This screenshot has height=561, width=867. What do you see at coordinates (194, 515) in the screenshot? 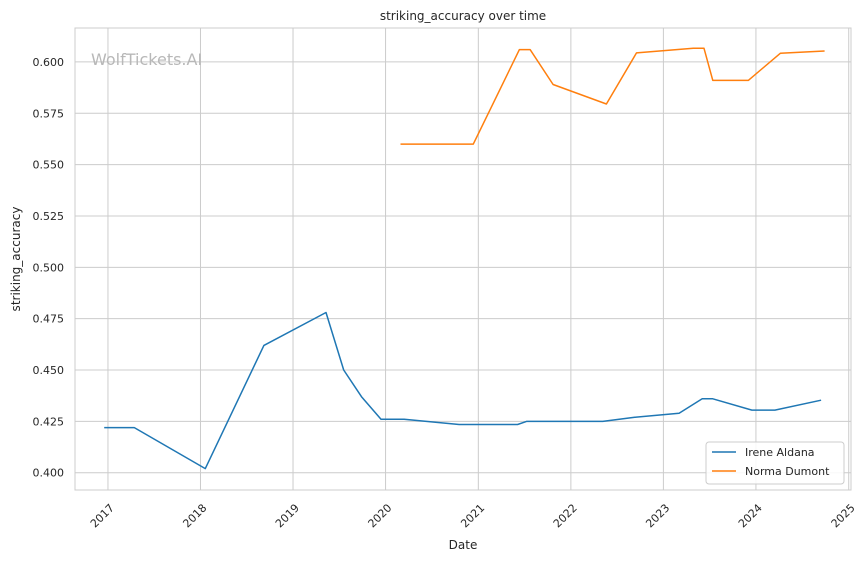
I see `x-tick-label: 2018` at bounding box center [194, 515].